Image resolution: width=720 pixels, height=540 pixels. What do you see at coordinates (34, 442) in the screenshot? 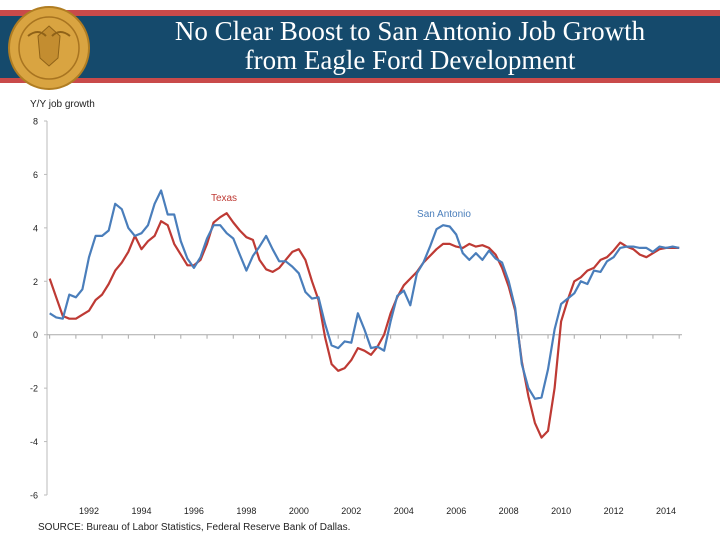
I see `y-tick-label: -4` at bounding box center [34, 442].